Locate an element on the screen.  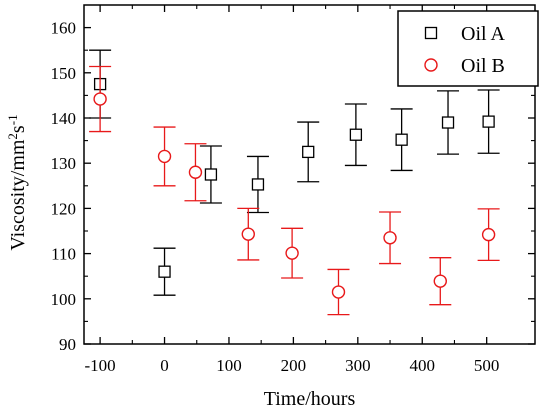
legend: Oil A Oil B is located at coordinates (468, 48).